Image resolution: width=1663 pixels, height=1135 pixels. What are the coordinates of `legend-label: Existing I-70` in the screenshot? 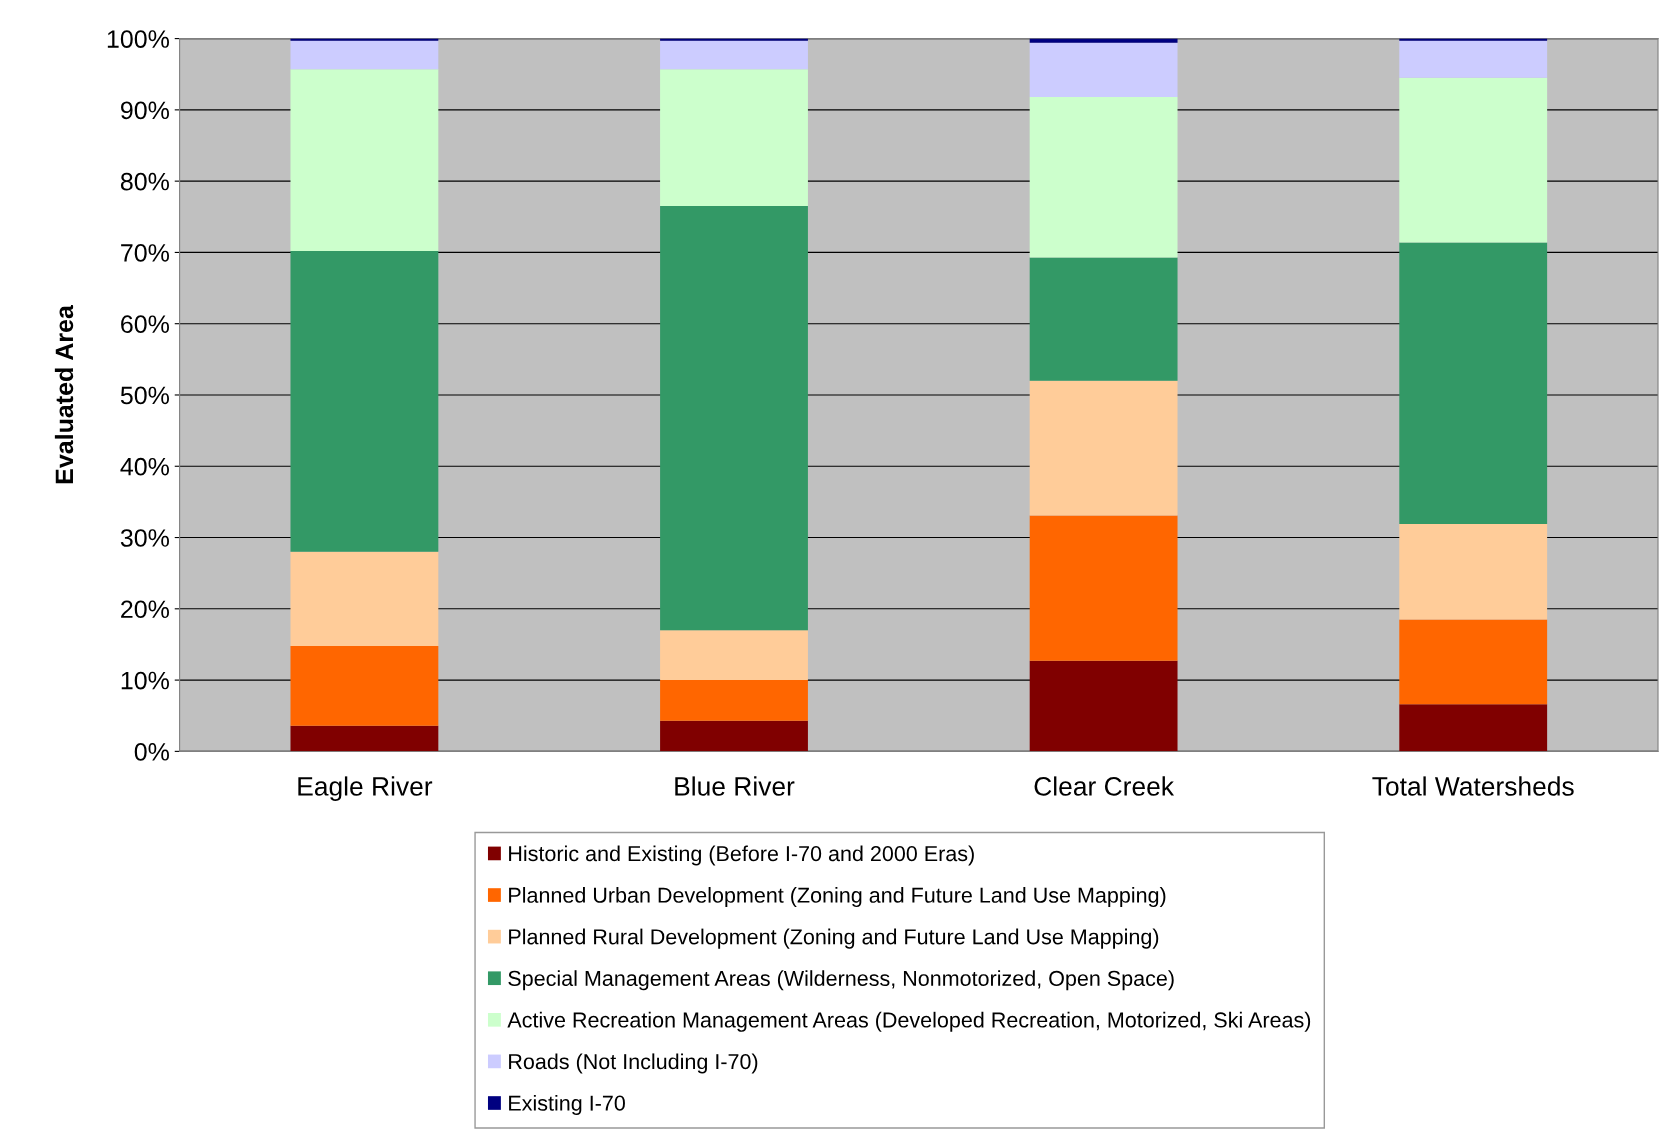 It's located at (567, 1105).